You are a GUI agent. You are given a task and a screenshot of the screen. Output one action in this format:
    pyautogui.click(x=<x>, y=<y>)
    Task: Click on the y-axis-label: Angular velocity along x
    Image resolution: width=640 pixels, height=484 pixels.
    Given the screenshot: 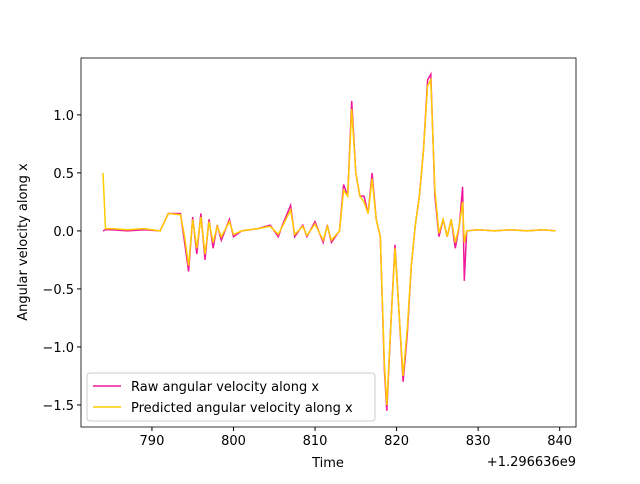 What is the action you would take?
    pyautogui.click(x=23, y=242)
    